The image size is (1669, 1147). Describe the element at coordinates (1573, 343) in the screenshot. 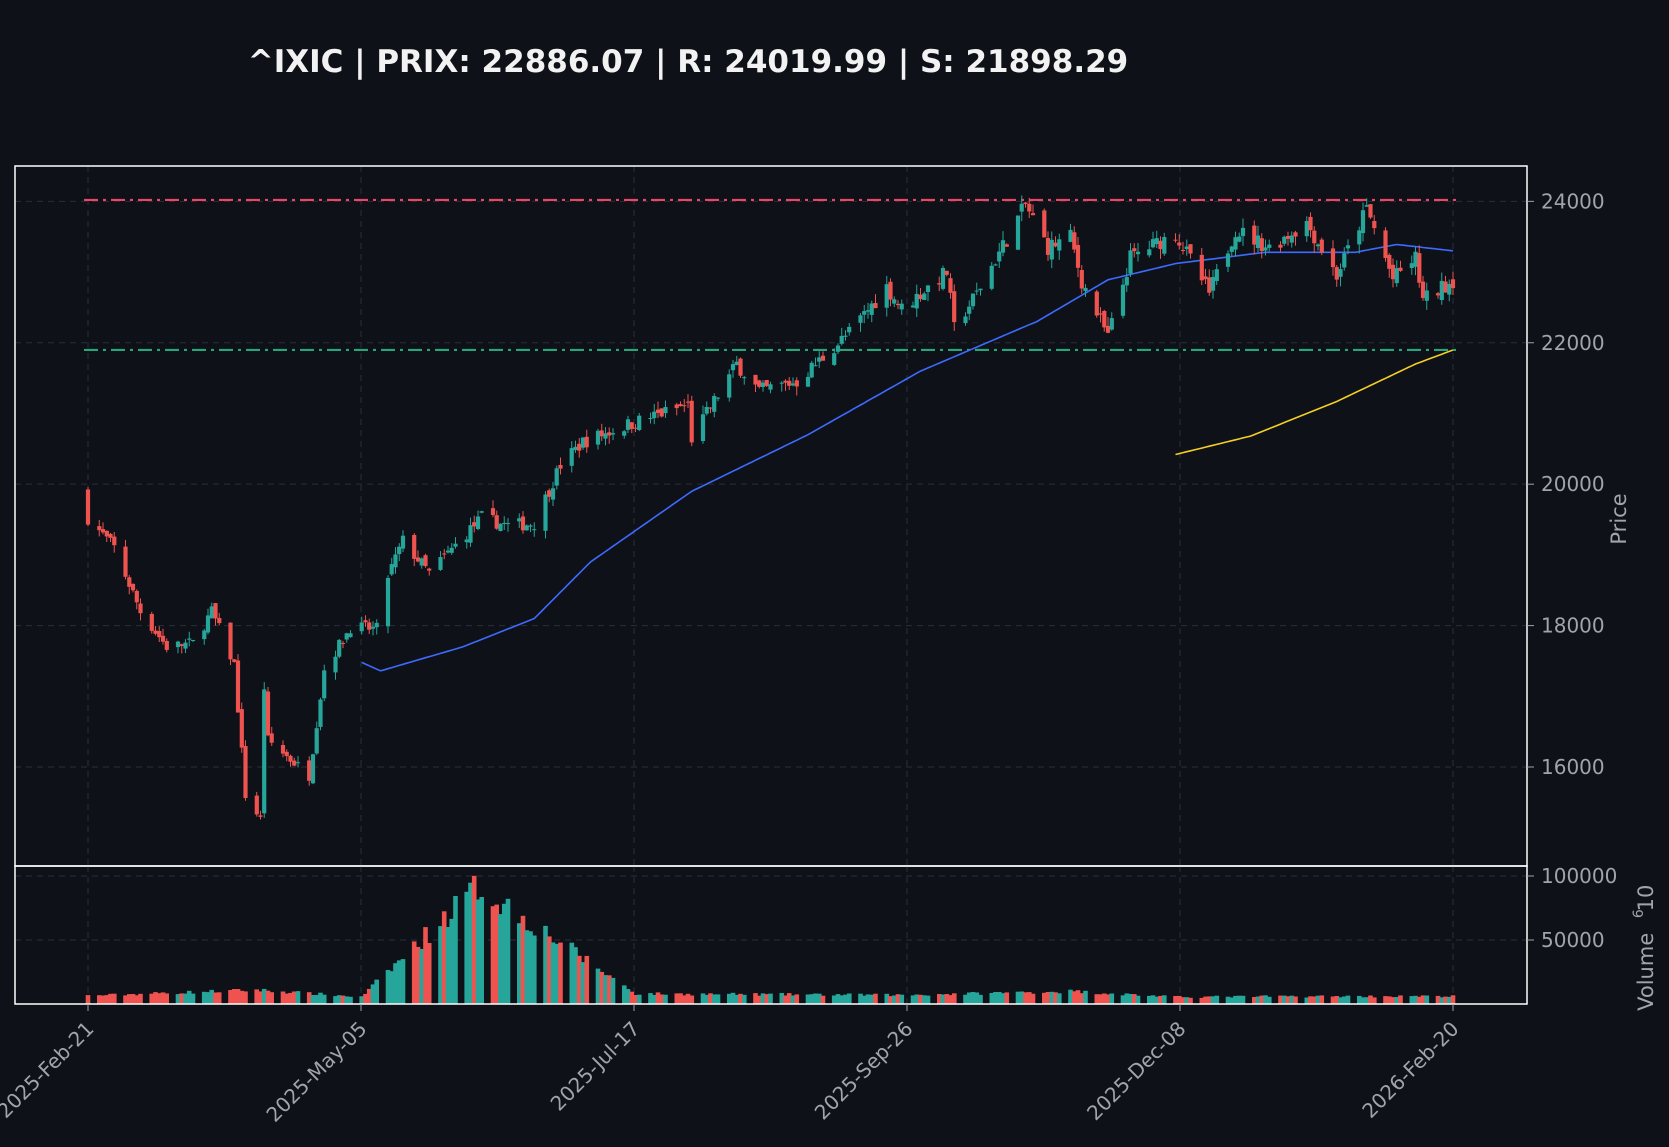

I see `price-tick-label-3: 22000` at that location.